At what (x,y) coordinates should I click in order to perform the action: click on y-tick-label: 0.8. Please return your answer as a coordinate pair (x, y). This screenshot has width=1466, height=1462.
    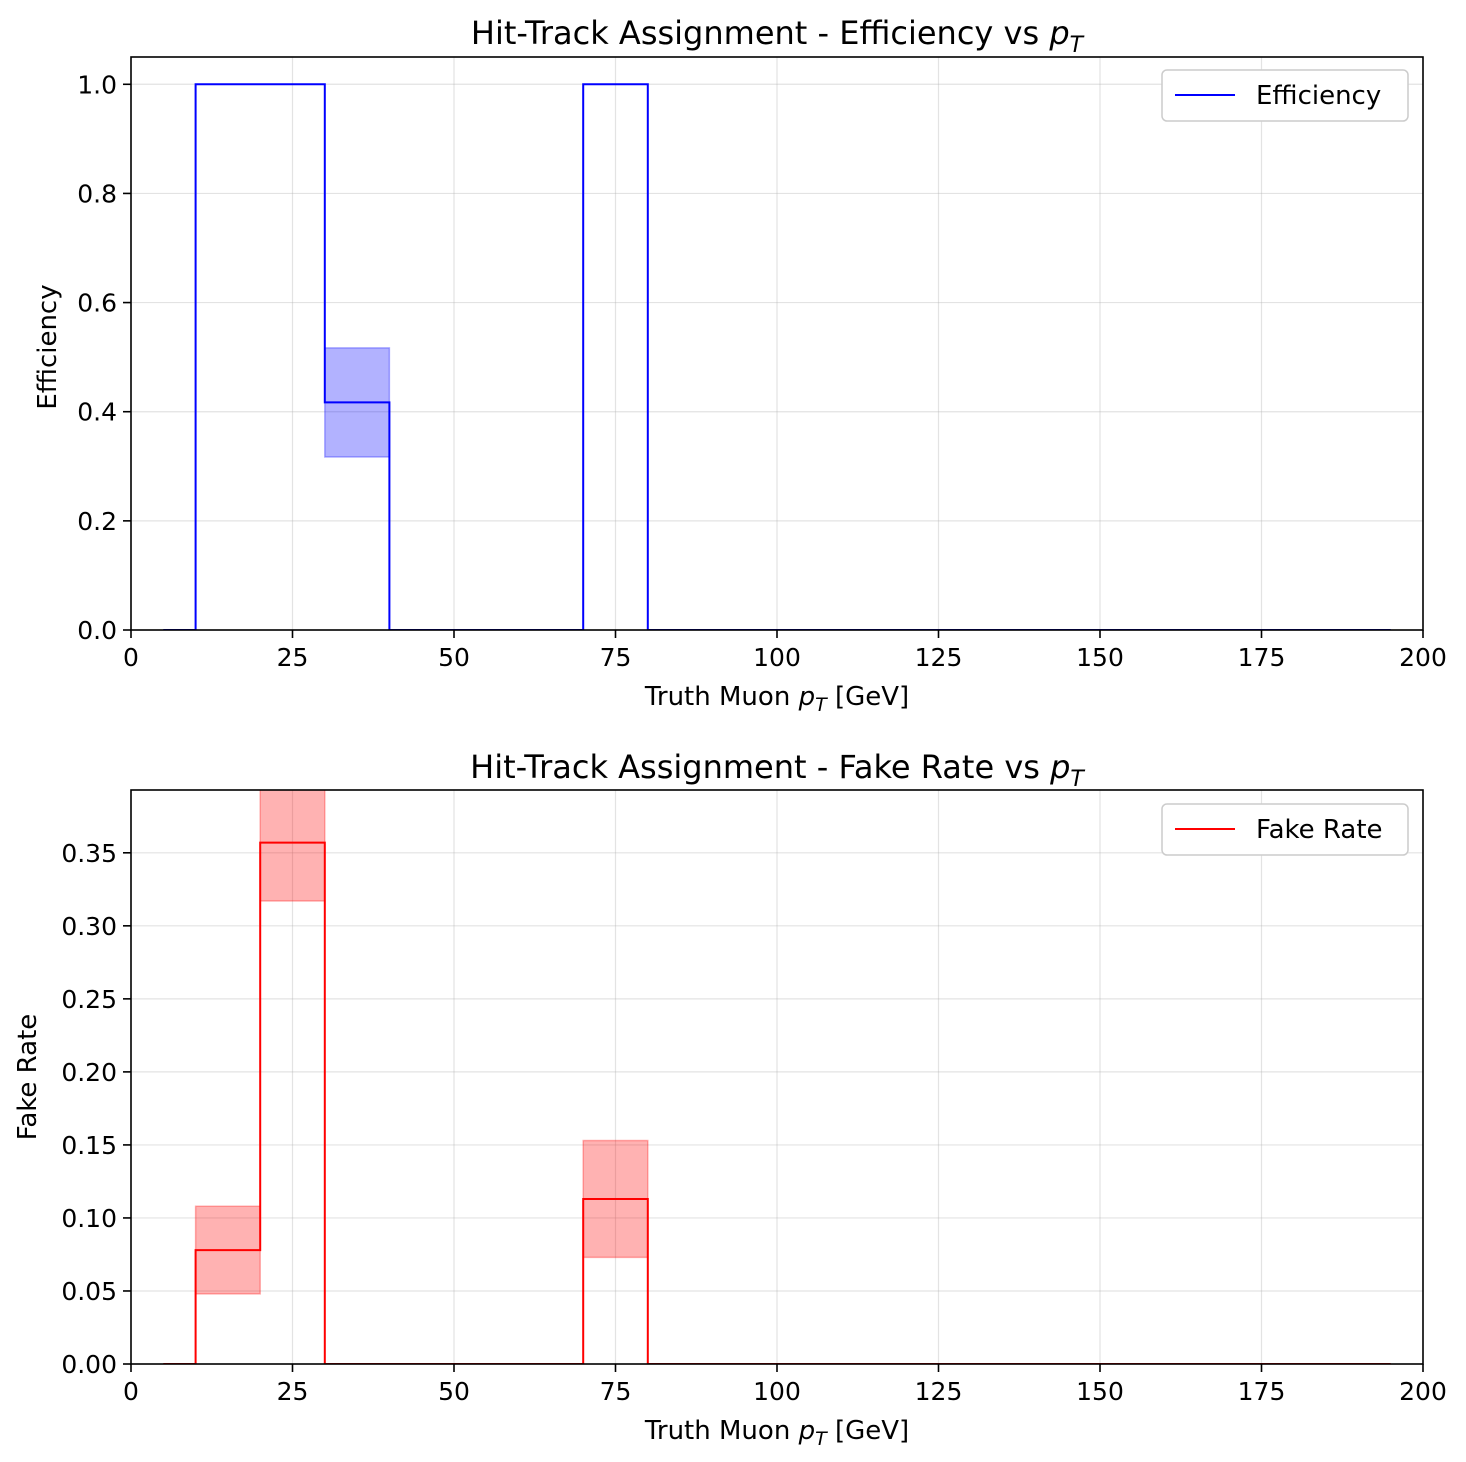
    Looking at the image, I should click on (97, 193).